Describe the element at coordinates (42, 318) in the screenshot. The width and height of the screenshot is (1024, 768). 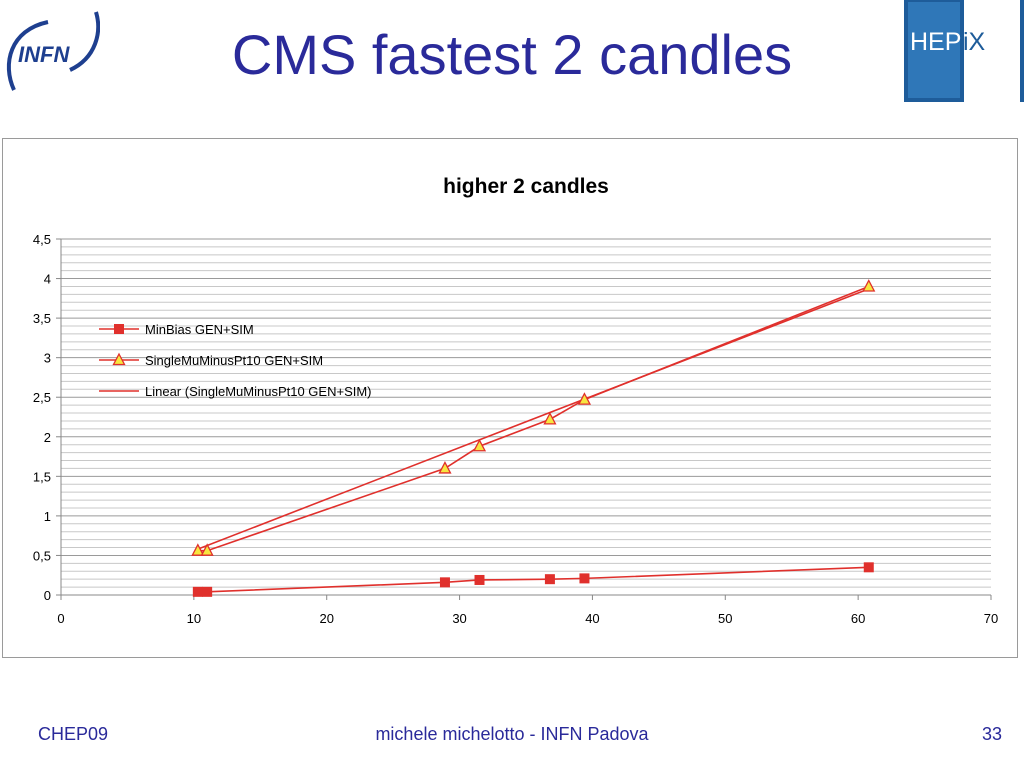
I see `y-tick-label: 3,5` at that location.